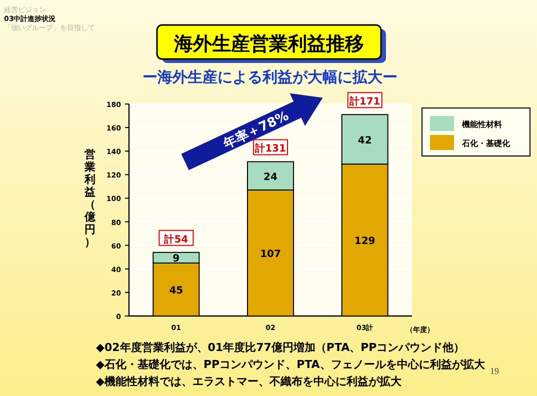 This screenshot has height=396, width=537. I want to click on text: 19, so click(495, 371).